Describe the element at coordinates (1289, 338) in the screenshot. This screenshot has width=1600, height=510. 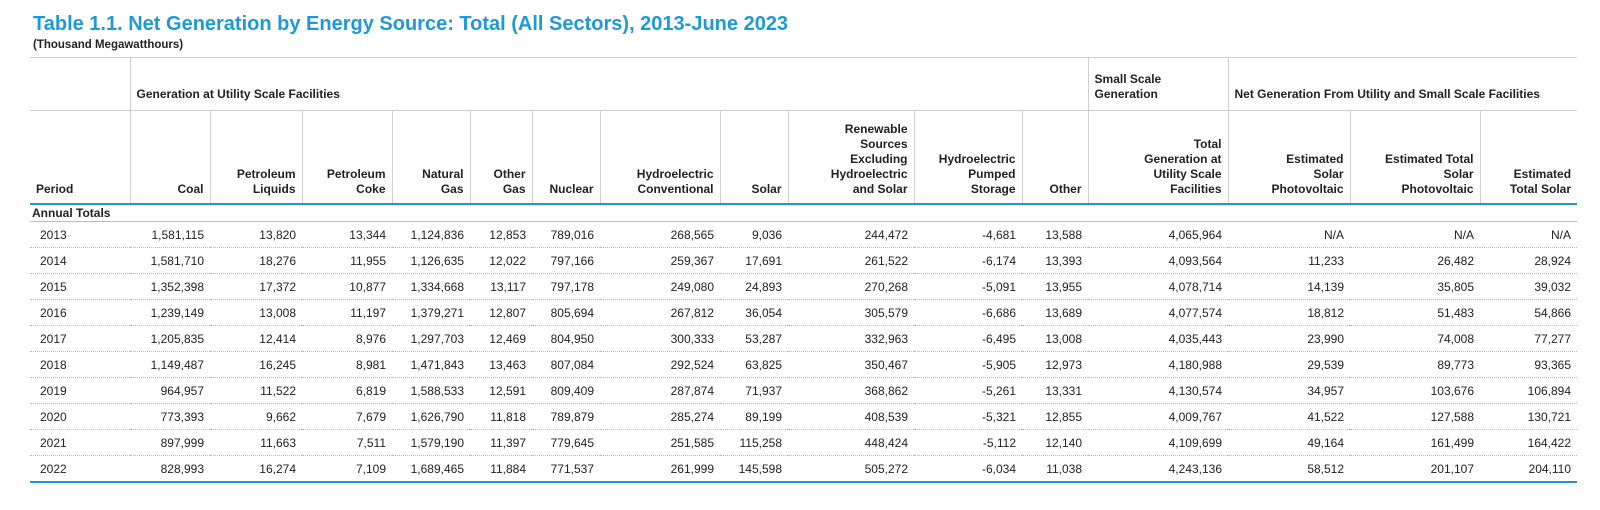
I see `value-cell: 23,990` at that location.